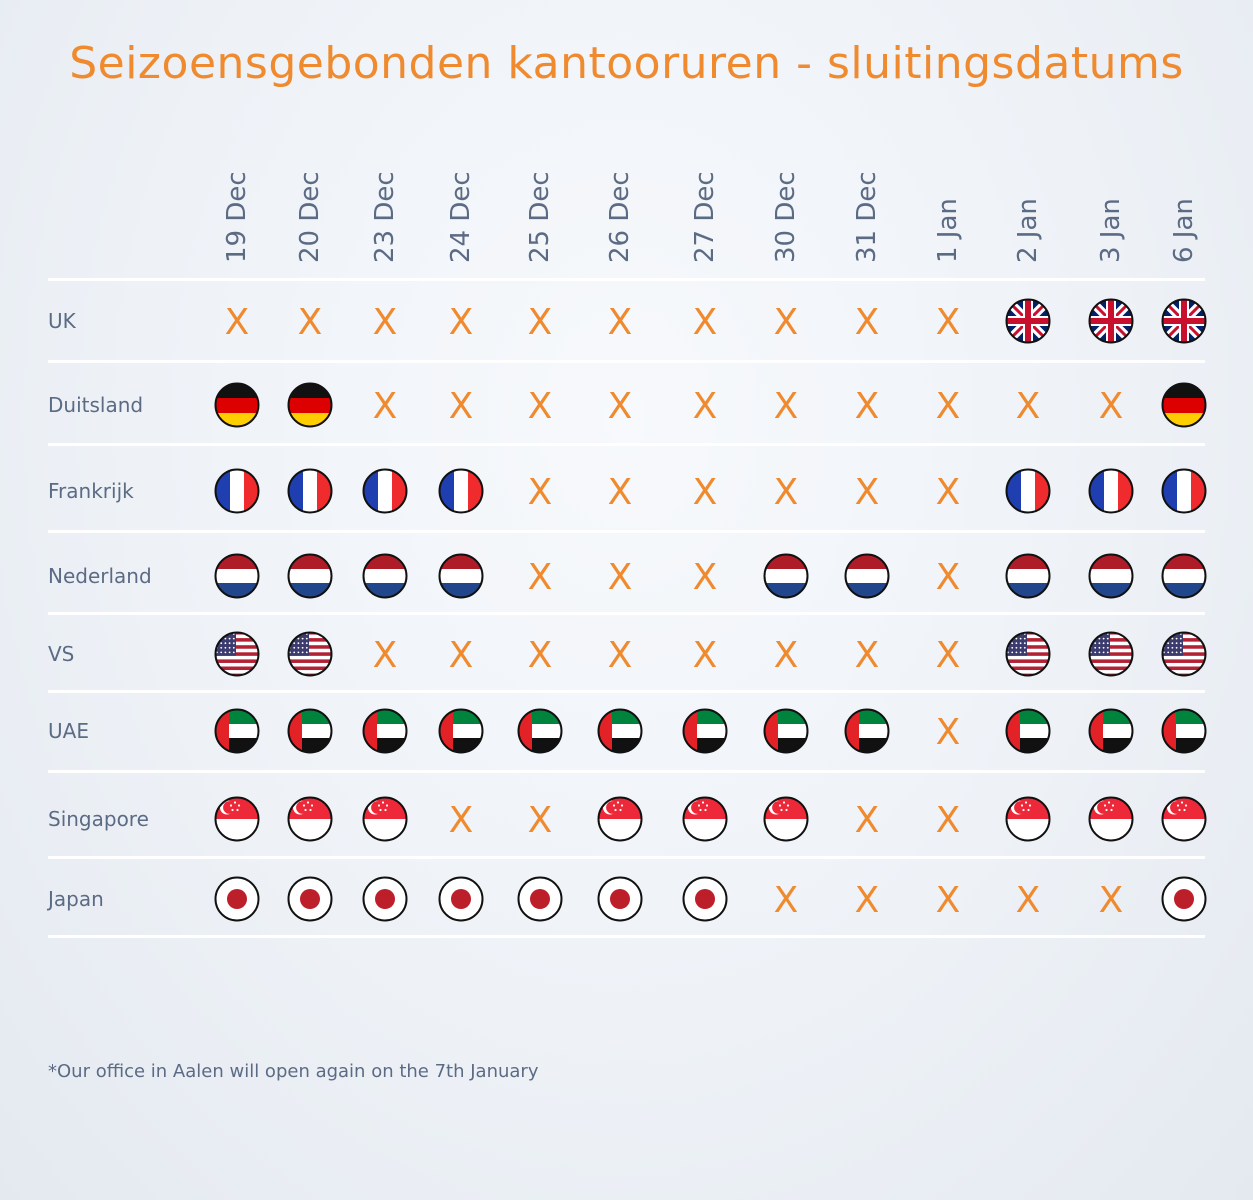 The width and height of the screenshot is (1253, 1200). Describe the element at coordinates (620, 217) in the screenshot. I see `date-header: 26 Dec` at that location.